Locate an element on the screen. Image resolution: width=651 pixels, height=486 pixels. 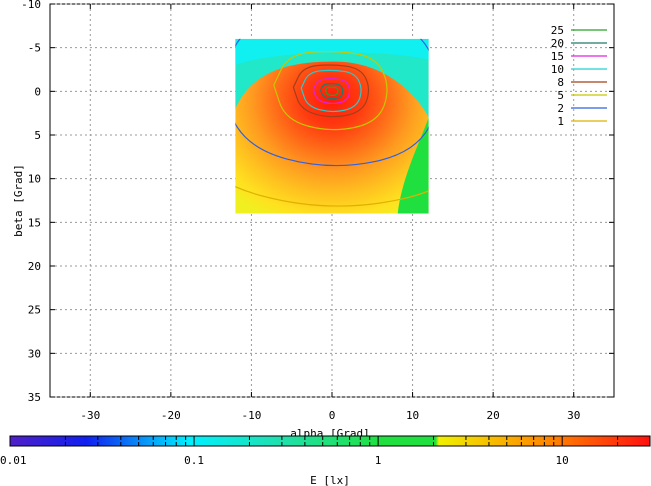
y-tick-label: 25 is located at coordinates (34, 310).